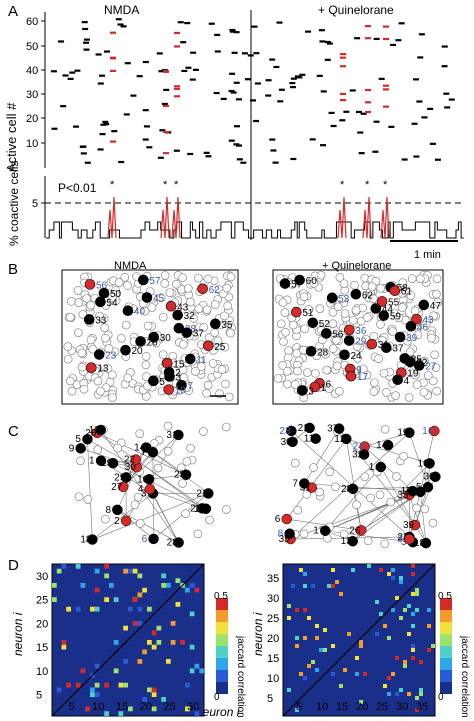  Describe the element at coordinates (71, 707) in the screenshot. I see `x-tick-label: 5` at that location.